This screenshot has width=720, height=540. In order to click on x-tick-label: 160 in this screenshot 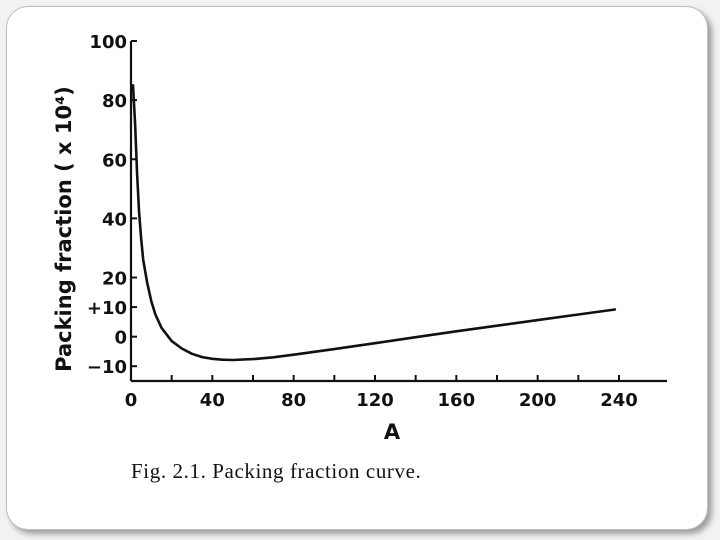, I will do `click(457, 400)`.